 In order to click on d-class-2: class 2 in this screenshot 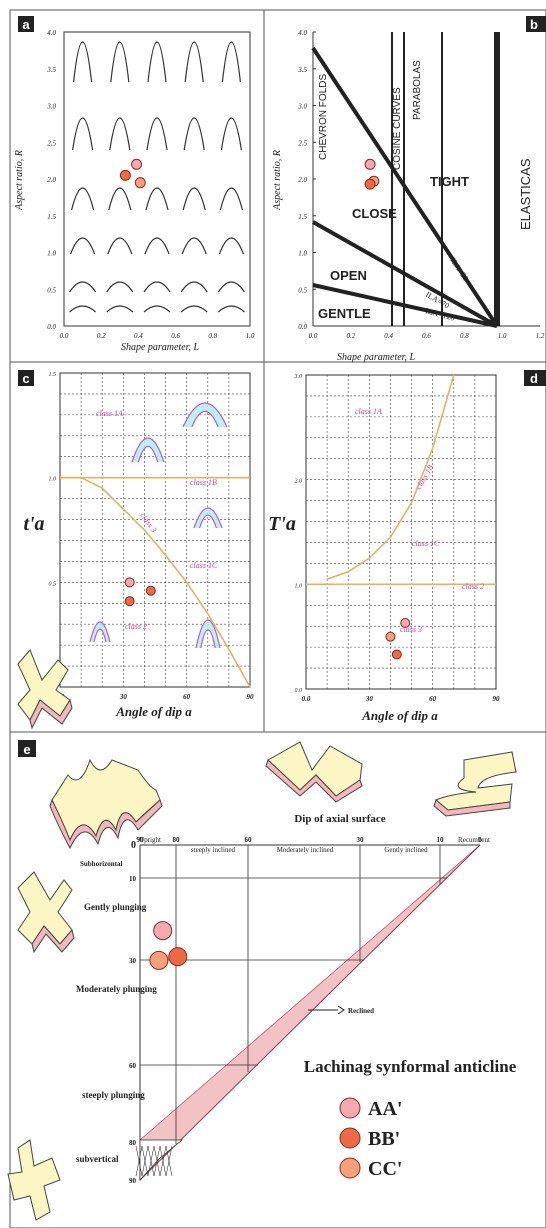, I will do `click(473, 586)`.